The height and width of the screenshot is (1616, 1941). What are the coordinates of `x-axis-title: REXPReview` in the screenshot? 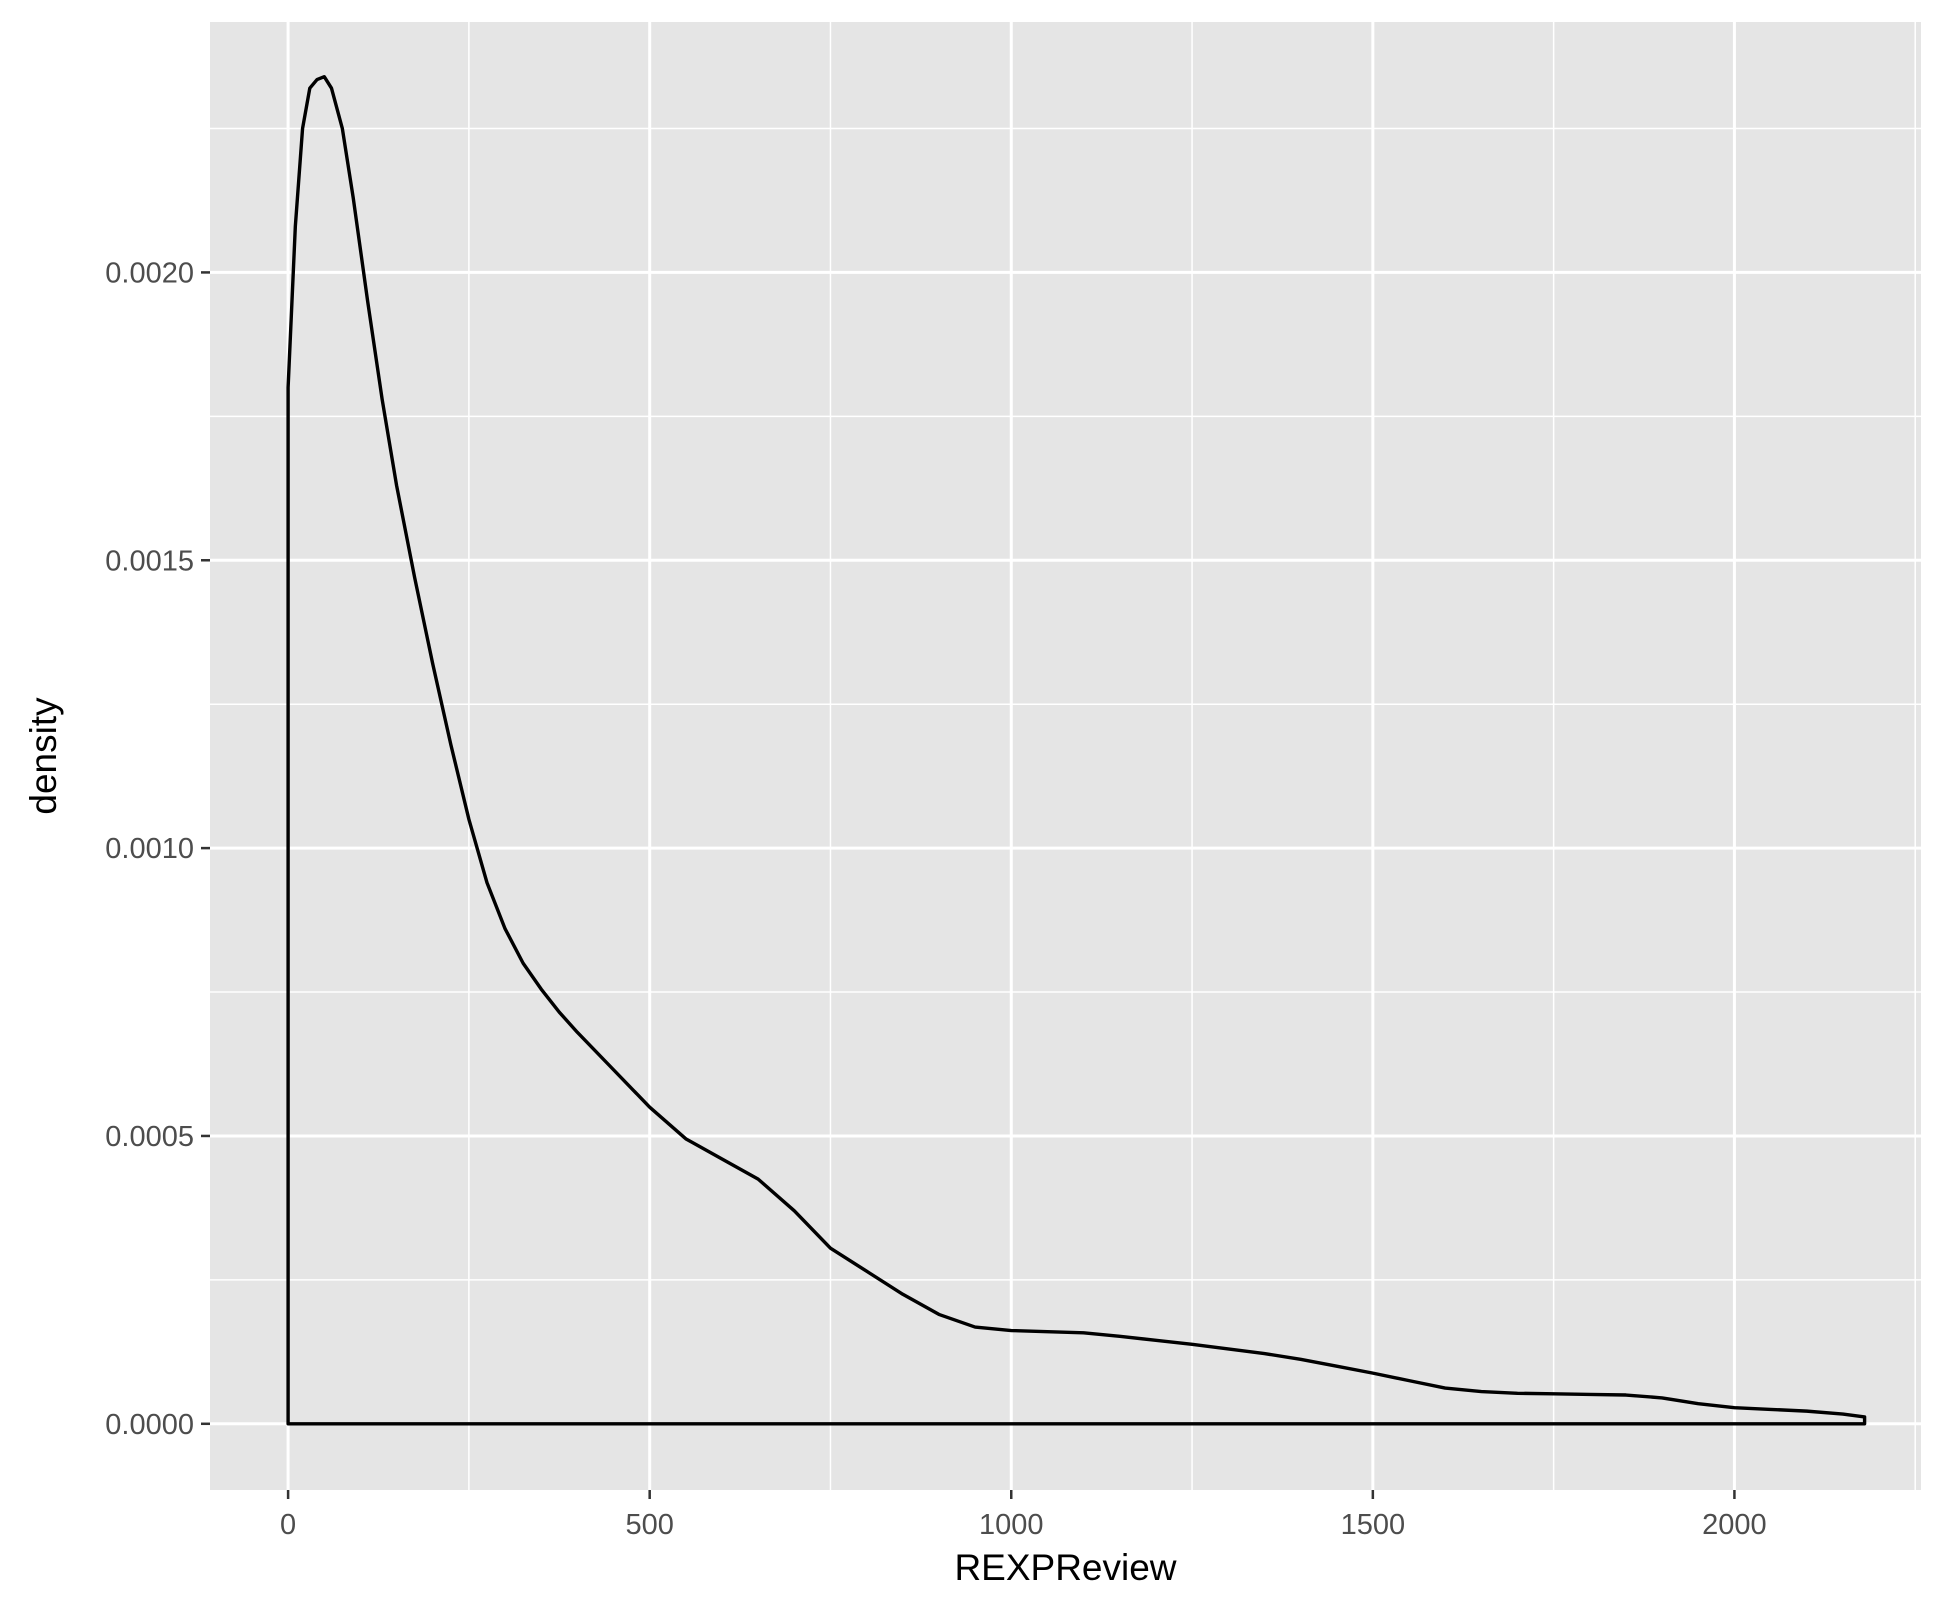 It's located at (1065, 1567).